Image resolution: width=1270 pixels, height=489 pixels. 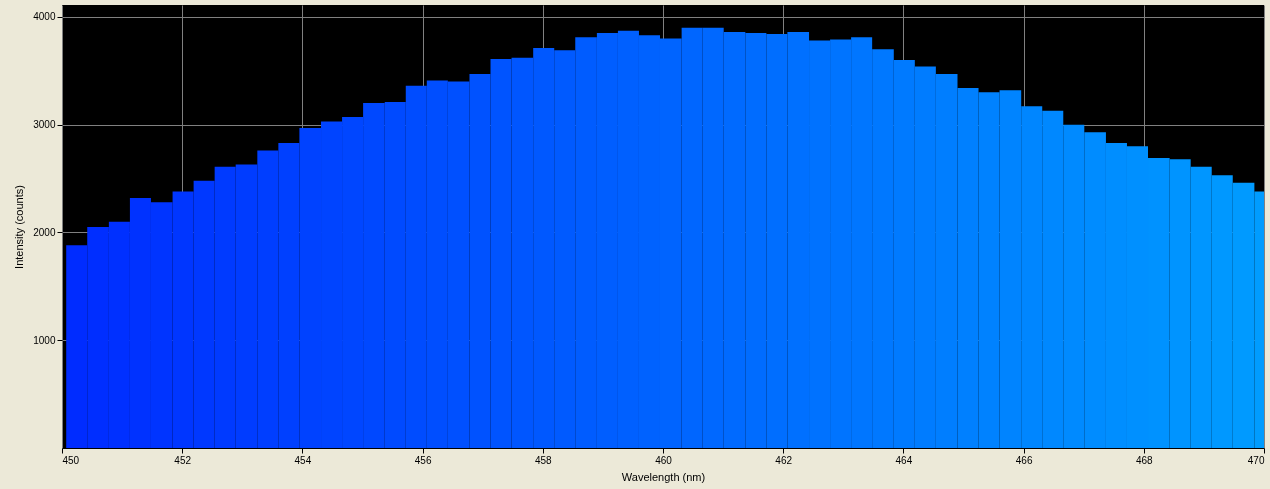 What do you see at coordinates (1144, 460) in the screenshot?
I see `x-tick-label: 468` at bounding box center [1144, 460].